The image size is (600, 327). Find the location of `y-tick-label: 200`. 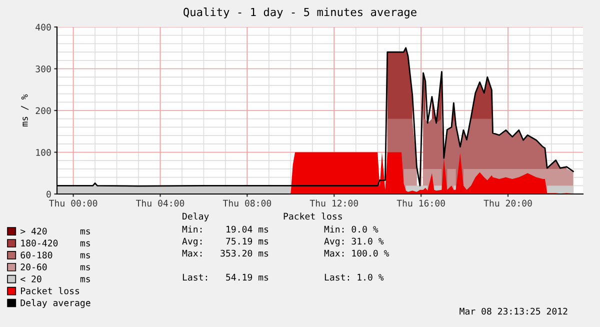

y-tick-label: 200 is located at coordinates (43, 110).